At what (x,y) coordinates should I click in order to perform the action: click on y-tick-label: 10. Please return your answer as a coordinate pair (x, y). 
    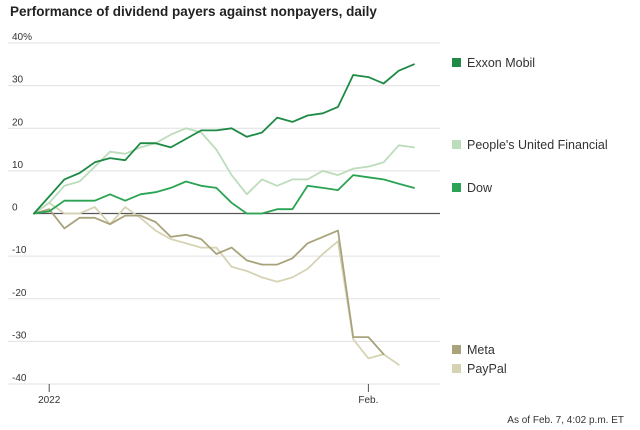
    Looking at the image, I should click on (18, 165).